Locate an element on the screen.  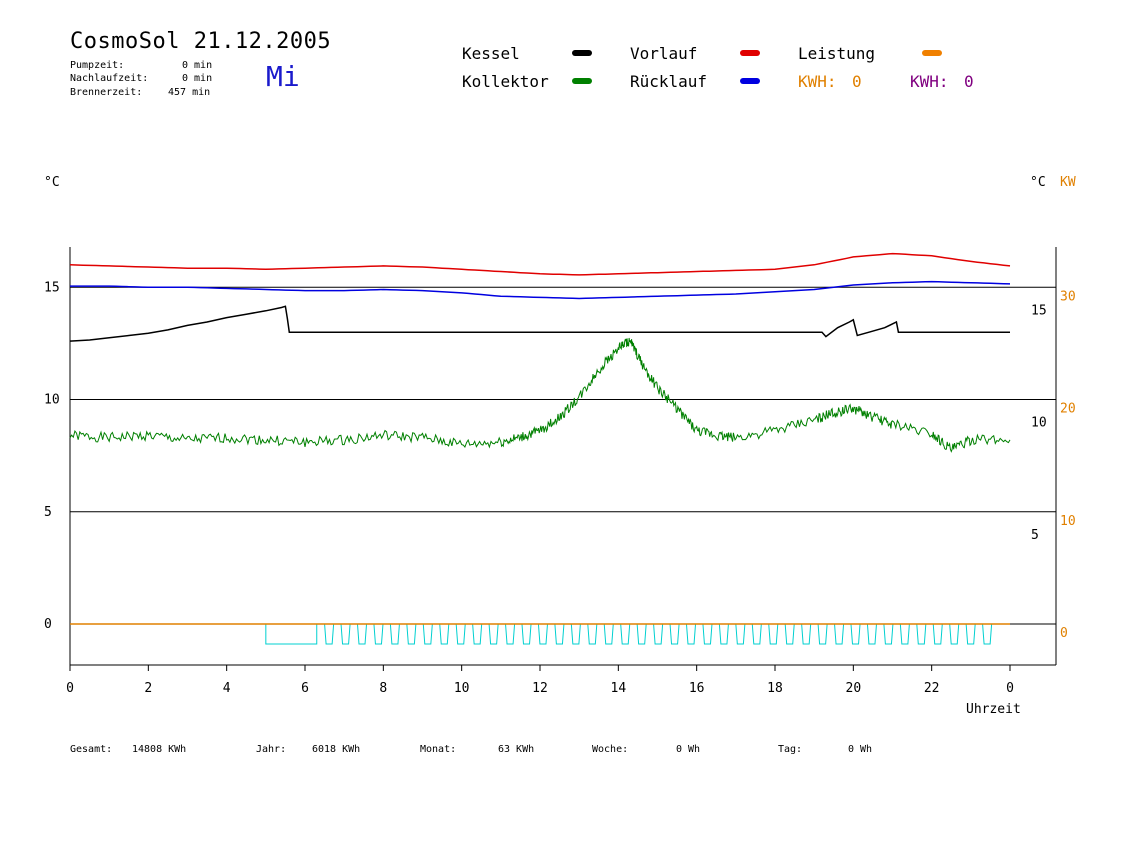
y-tick-left-3: 15 is located at coordinates (52, 287).